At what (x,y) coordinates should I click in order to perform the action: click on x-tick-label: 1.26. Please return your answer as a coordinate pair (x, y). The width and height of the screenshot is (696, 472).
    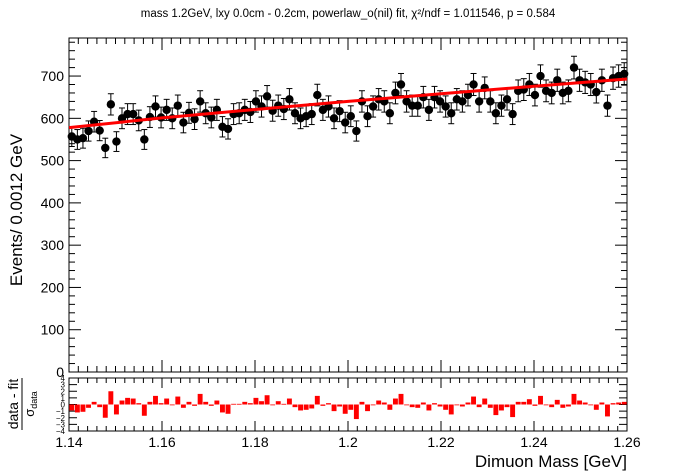
    Looking at the image, I should click on (626, 442).